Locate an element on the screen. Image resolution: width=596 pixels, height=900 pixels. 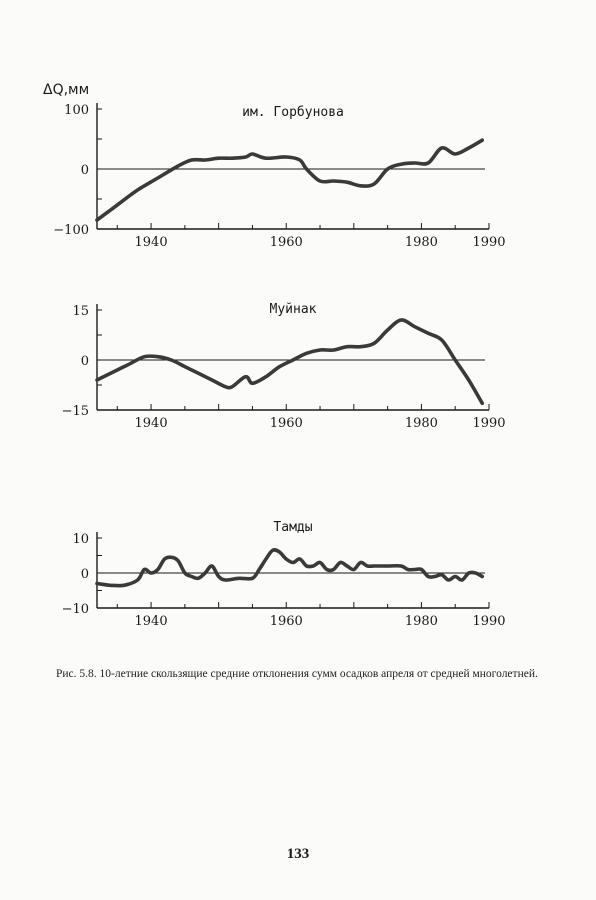
chart-panel-3: 10 0 −10 1940 1960 1980 1990 Тамды is located at coordinates (284, 574).